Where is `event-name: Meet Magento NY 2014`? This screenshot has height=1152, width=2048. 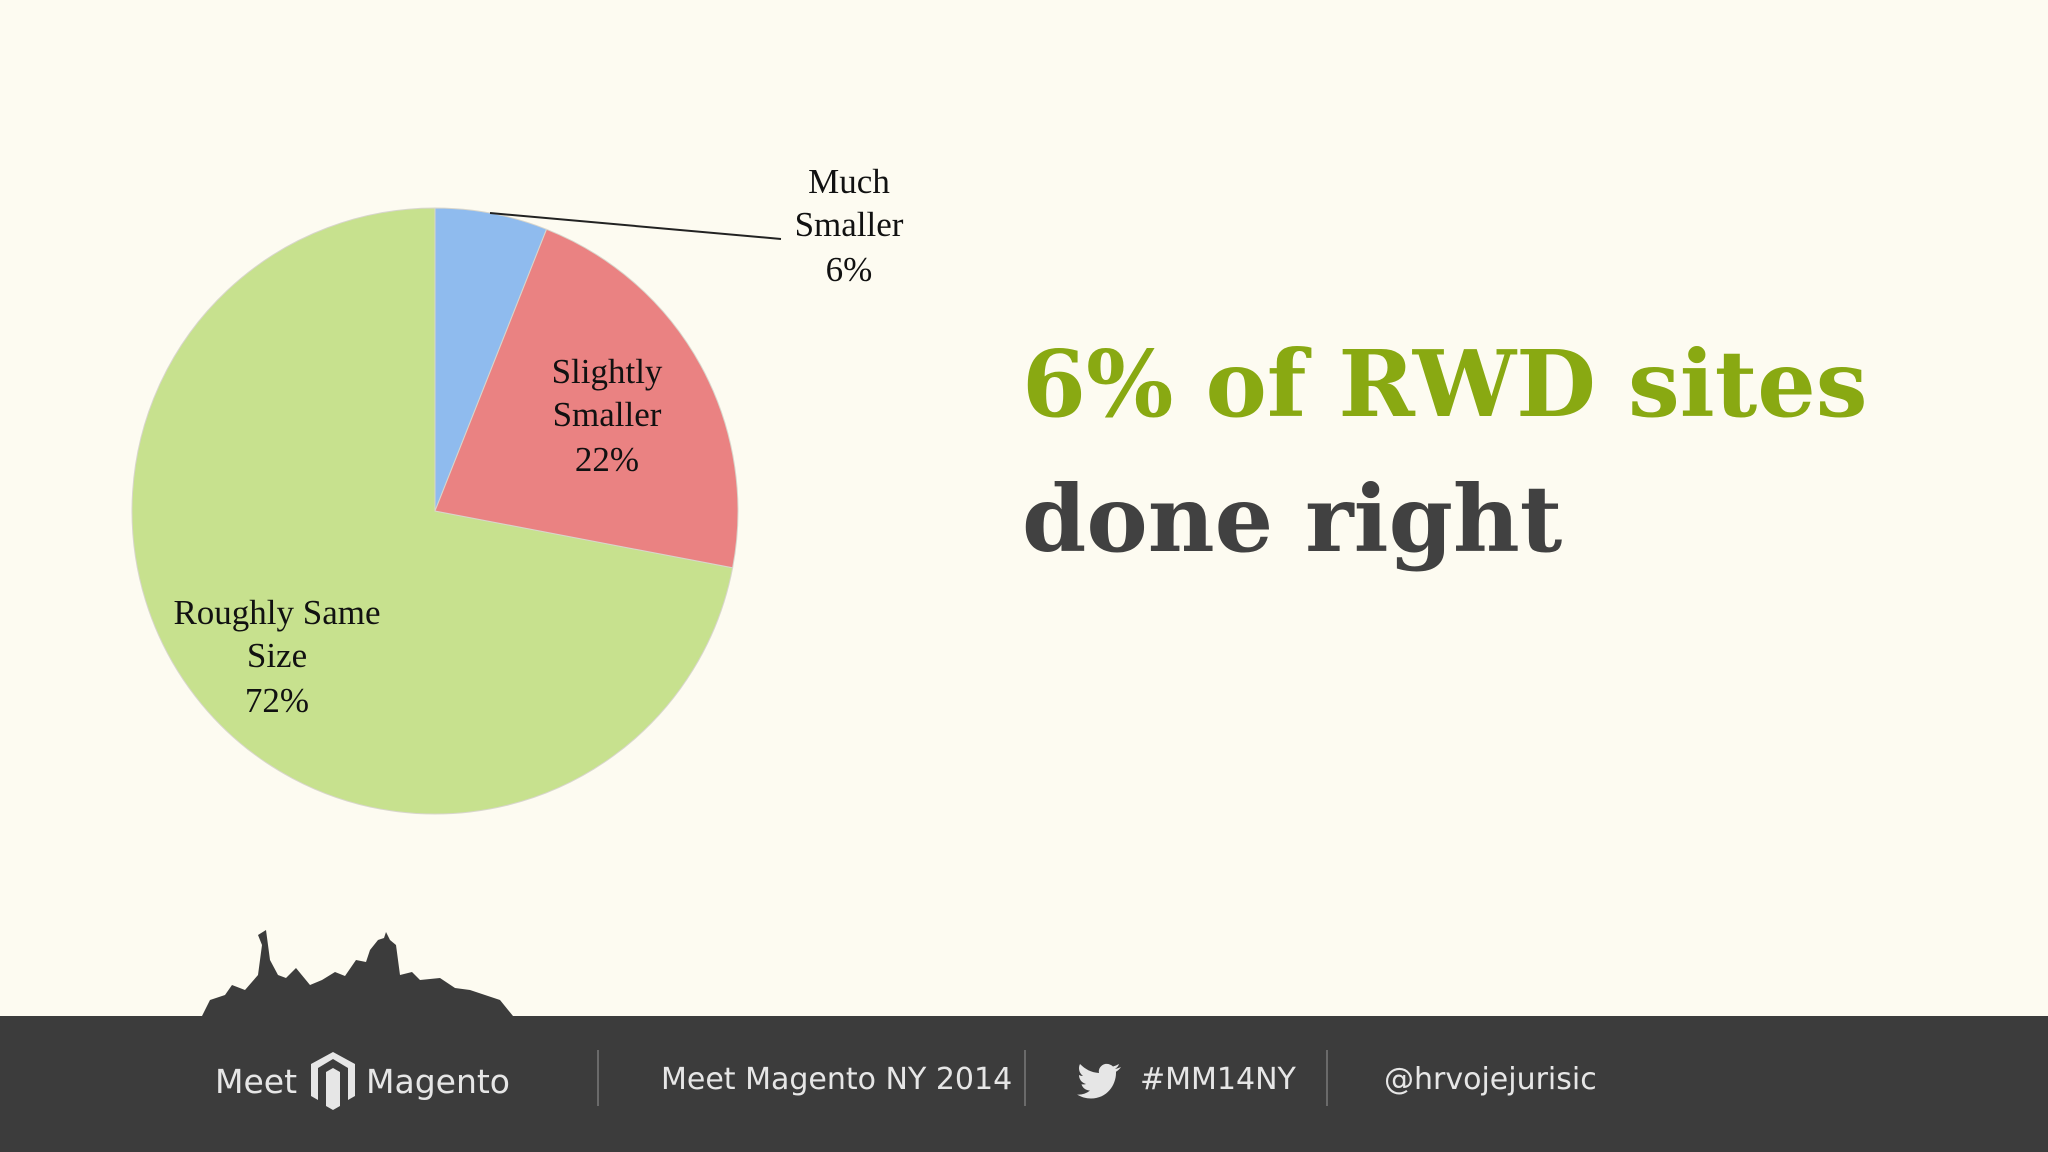 event-name: Meet Magento NY 2014 is located at coordinates (837, 1079).